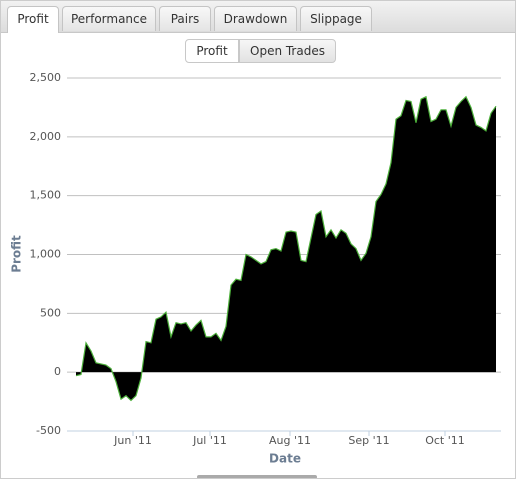 This screenshot has height=479, width=516. I want to click on scrollbar, so click(257, 476).